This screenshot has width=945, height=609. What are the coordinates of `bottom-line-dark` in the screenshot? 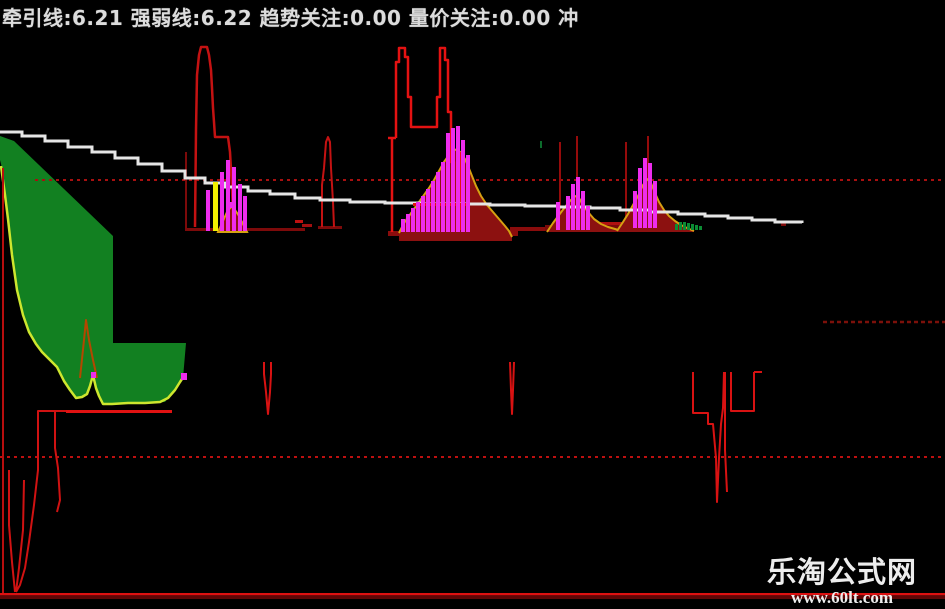 It's located at (472, 597).